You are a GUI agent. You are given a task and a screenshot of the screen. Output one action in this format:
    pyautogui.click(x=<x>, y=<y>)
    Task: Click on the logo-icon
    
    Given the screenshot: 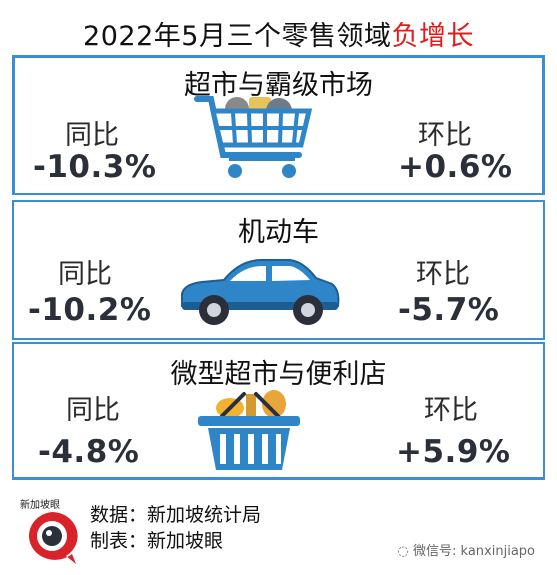 What is the action you would take?
    pyautogui.click(x=53, y=538)
    